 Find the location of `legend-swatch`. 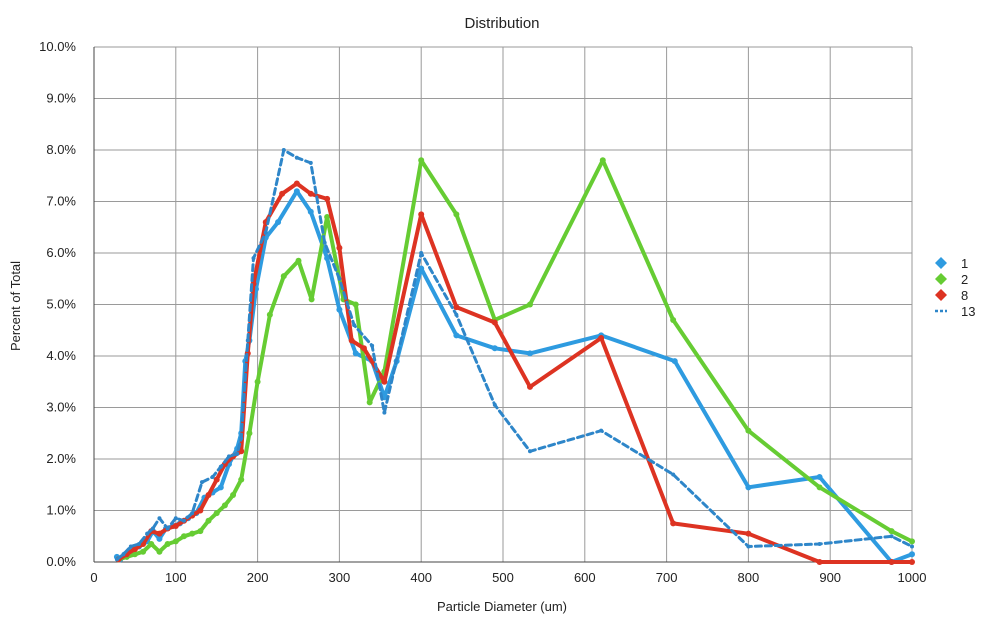

legend-swatch is located at coordinates (941, 295).